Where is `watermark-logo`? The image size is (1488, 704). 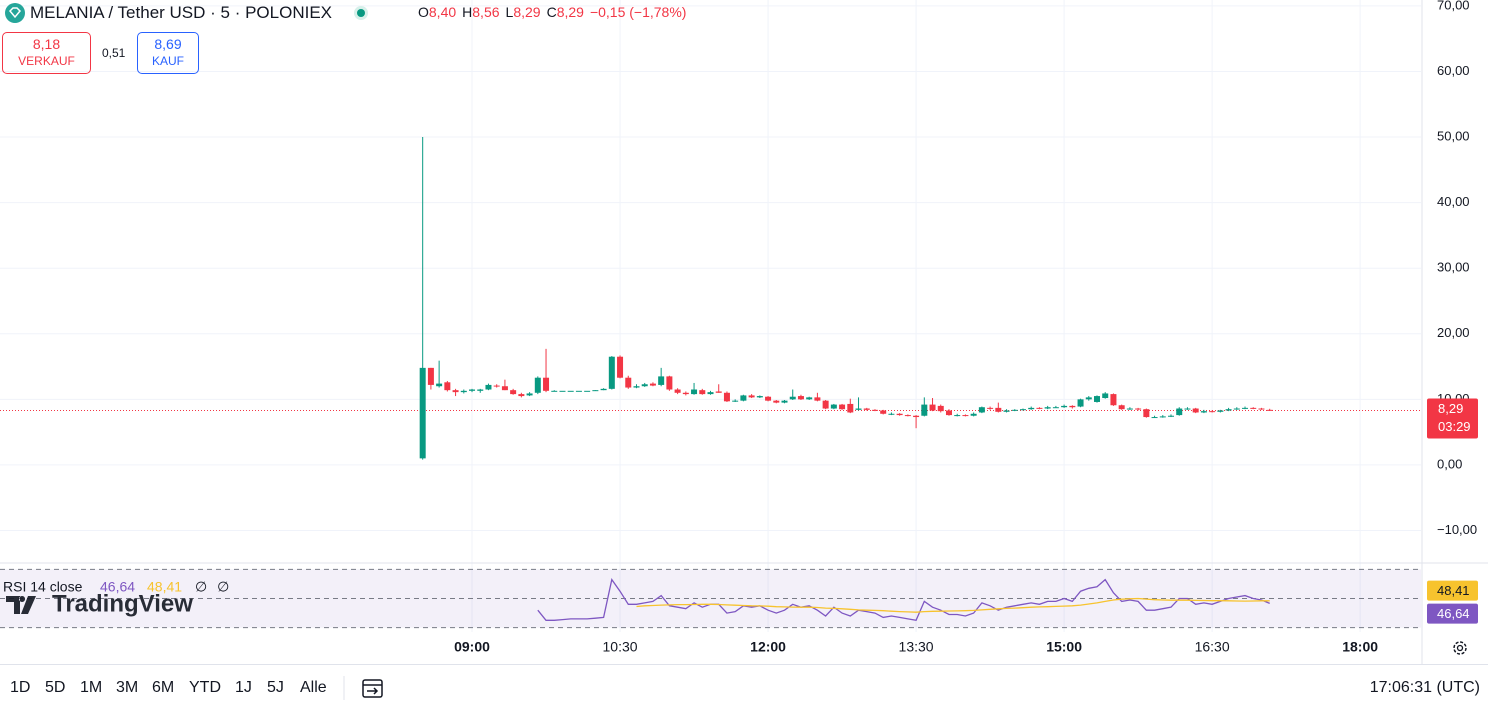
watermark-logo is located at coordinates (21, 605).